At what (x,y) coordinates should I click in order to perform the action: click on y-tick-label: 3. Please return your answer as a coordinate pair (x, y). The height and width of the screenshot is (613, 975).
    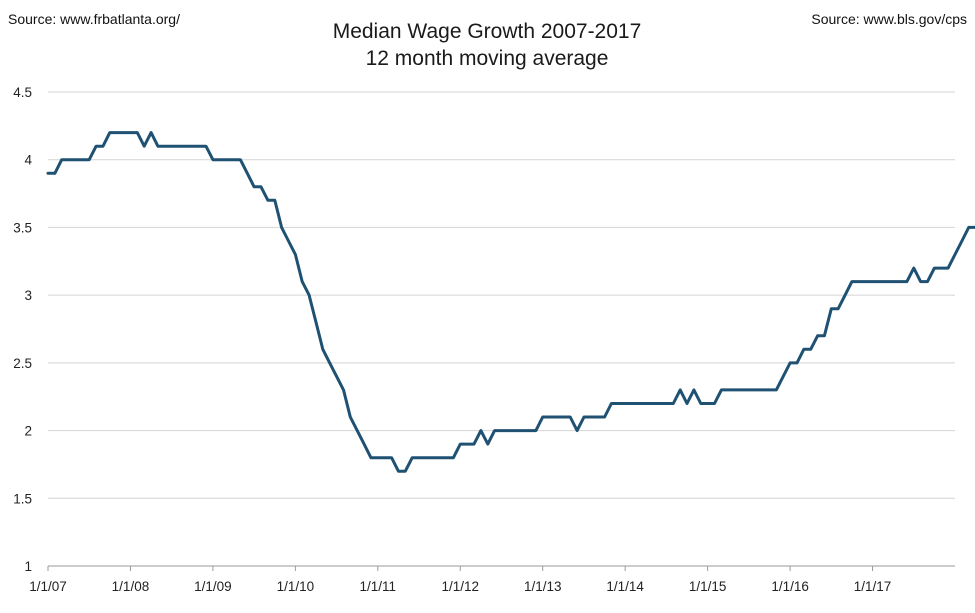
    Looking at the image, I should click on (28, 295).